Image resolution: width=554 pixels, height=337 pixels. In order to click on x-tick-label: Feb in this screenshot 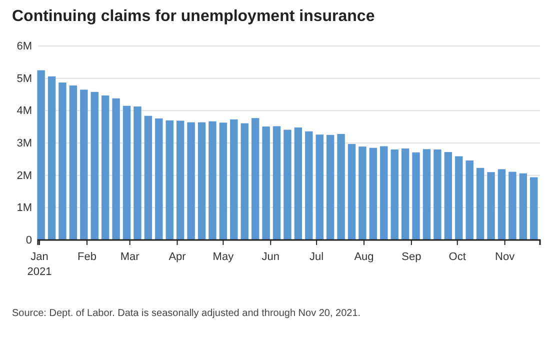, I will do `click(86, 257)`.